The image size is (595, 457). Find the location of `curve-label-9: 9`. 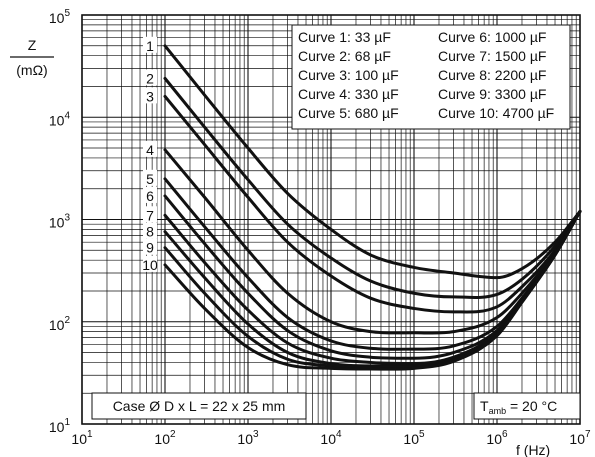

curve-label-9: 9 is located at coordinates (150, 248).